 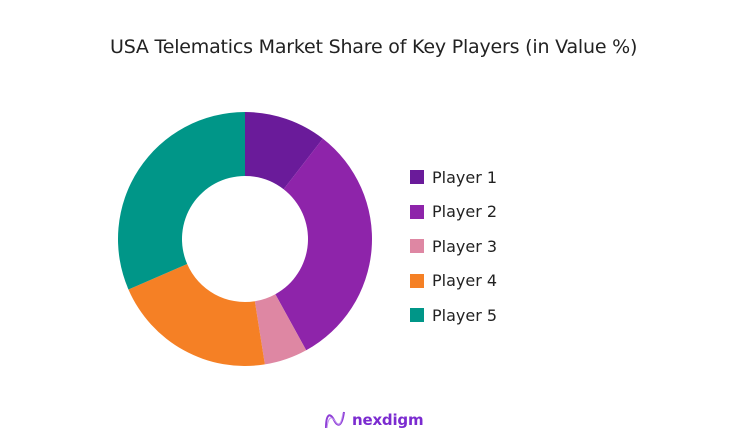 What do you see at coordinates (465, 246) in the screenshot?
I see `legend-label: Player 3` at bounding box center [465, 246].